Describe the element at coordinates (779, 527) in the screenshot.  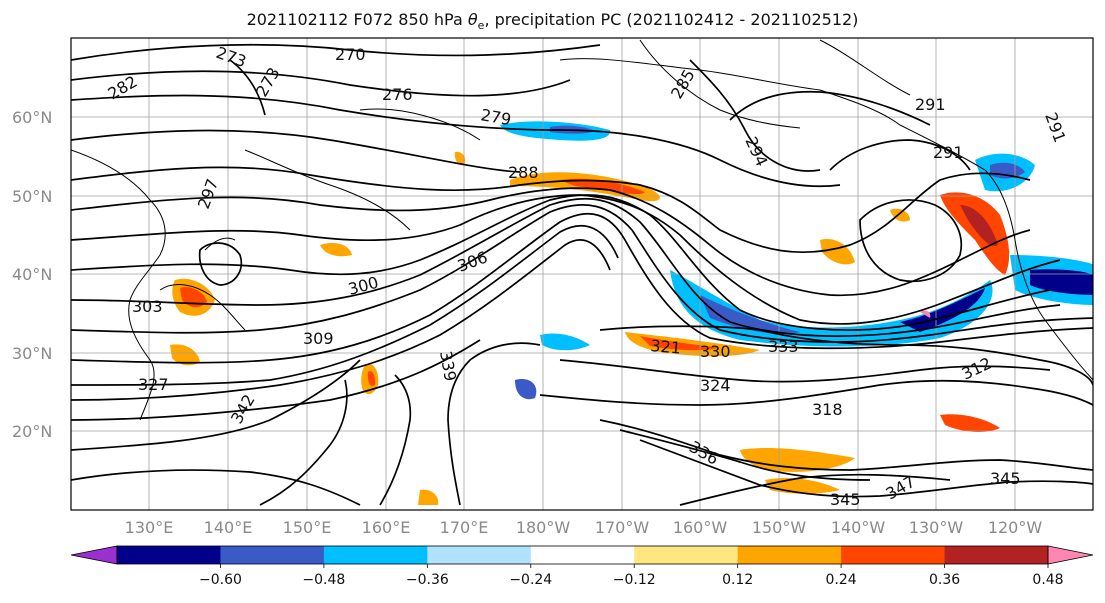
I see `lon-label: 150°W` at that location.